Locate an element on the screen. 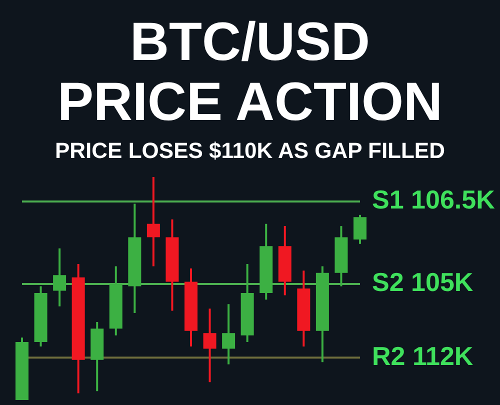  ref-line-label: S1 106.5K is located at coordinates (434, 199).